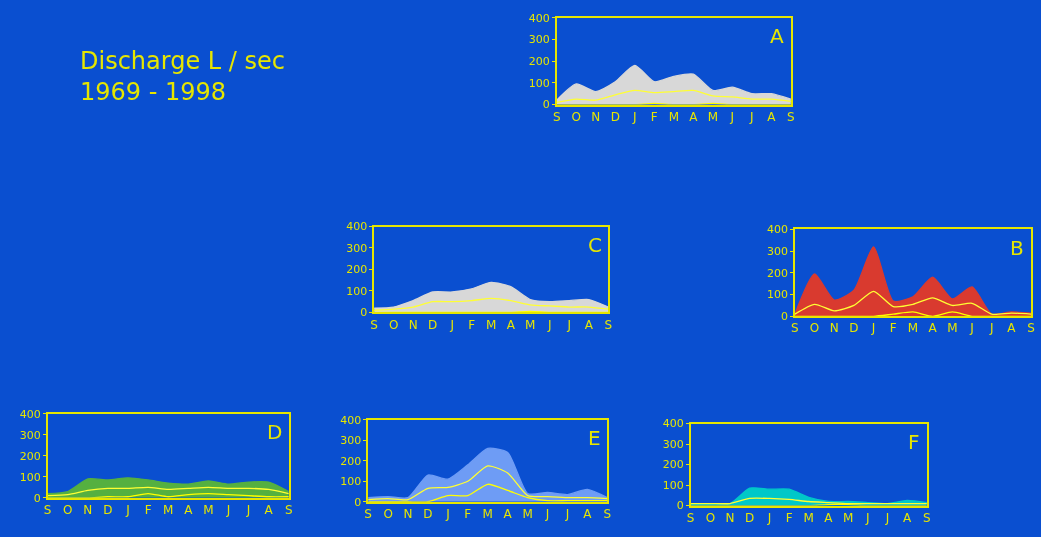  What do you see at coordinates (275, 432) in the screenshot?
I see `chart-title: D` at bounding box center [275, 432].